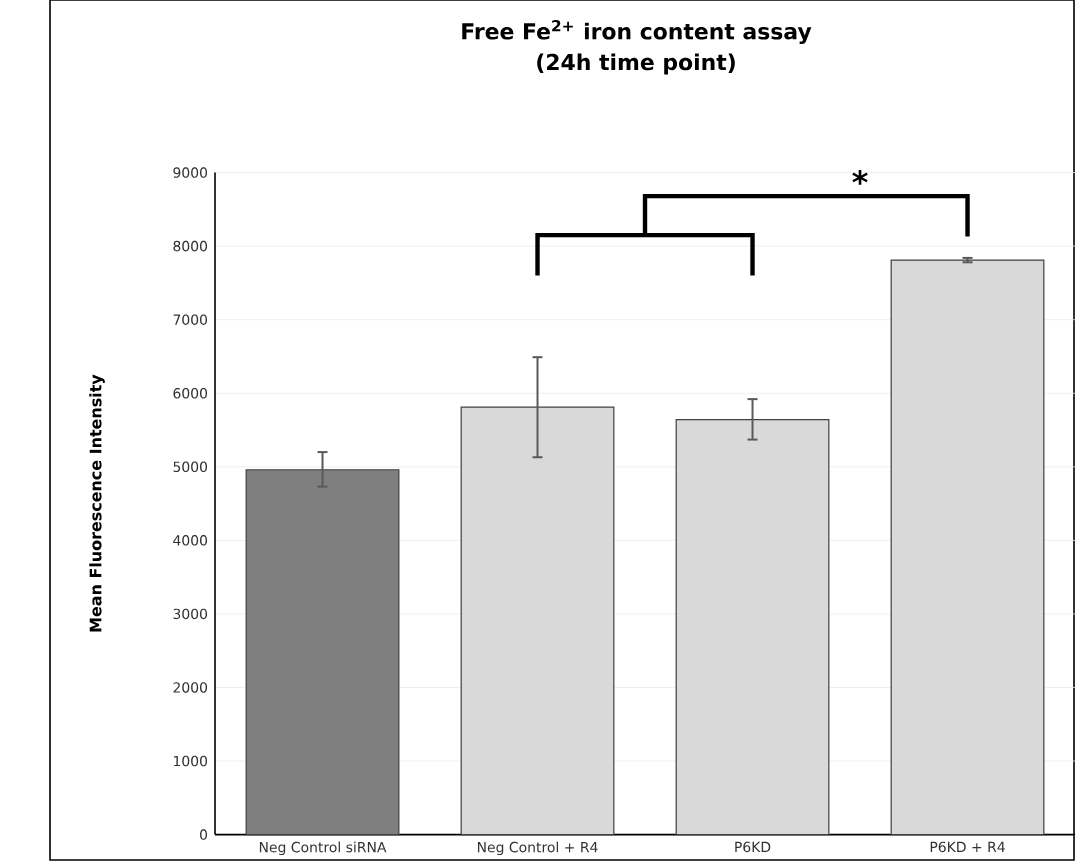 The image size is (1078, 864). What do you see at coordinates (636, 64) in the screenshot?
I see `chart-subtitle: (24h time point)` at bounding box center [636, 64].